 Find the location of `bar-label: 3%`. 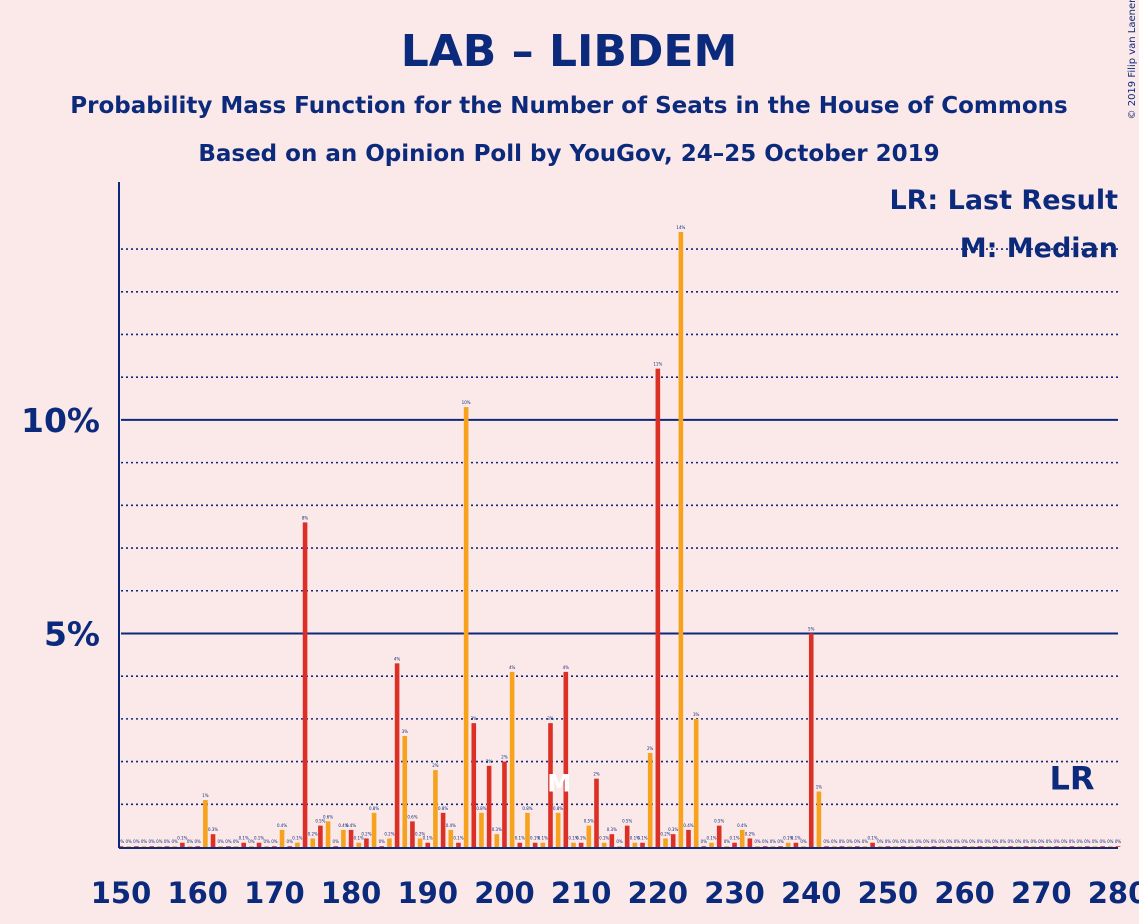

bar-label: 3% is located at coordinates (405, 731).